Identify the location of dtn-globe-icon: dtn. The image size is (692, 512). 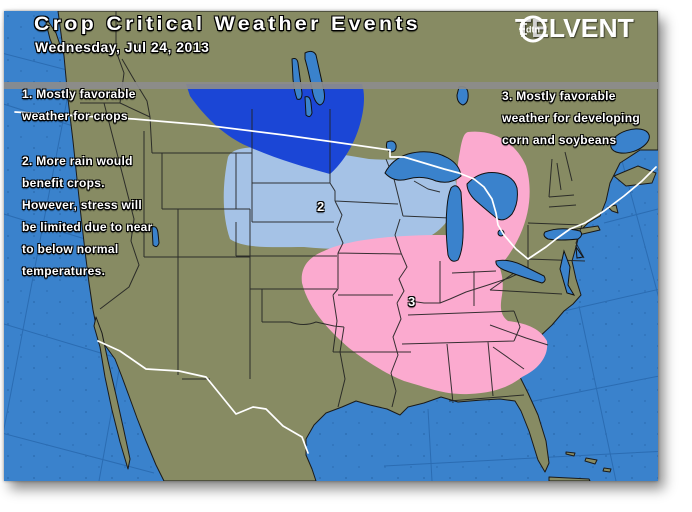
(533, 29).